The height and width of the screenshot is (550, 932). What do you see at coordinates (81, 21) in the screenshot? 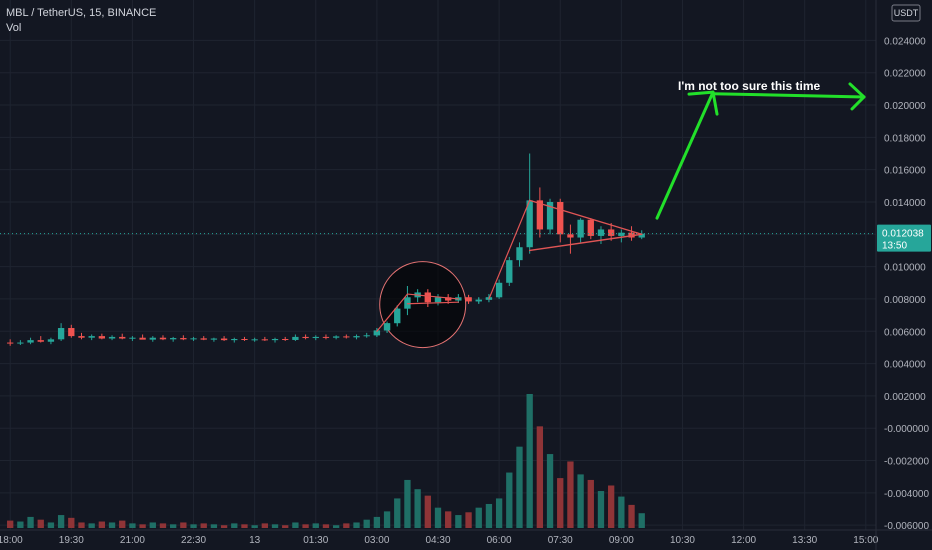
I see `chart-header: MBL / TetherUS, 15, BINANCE Vol` at bounding box center [81, 21].